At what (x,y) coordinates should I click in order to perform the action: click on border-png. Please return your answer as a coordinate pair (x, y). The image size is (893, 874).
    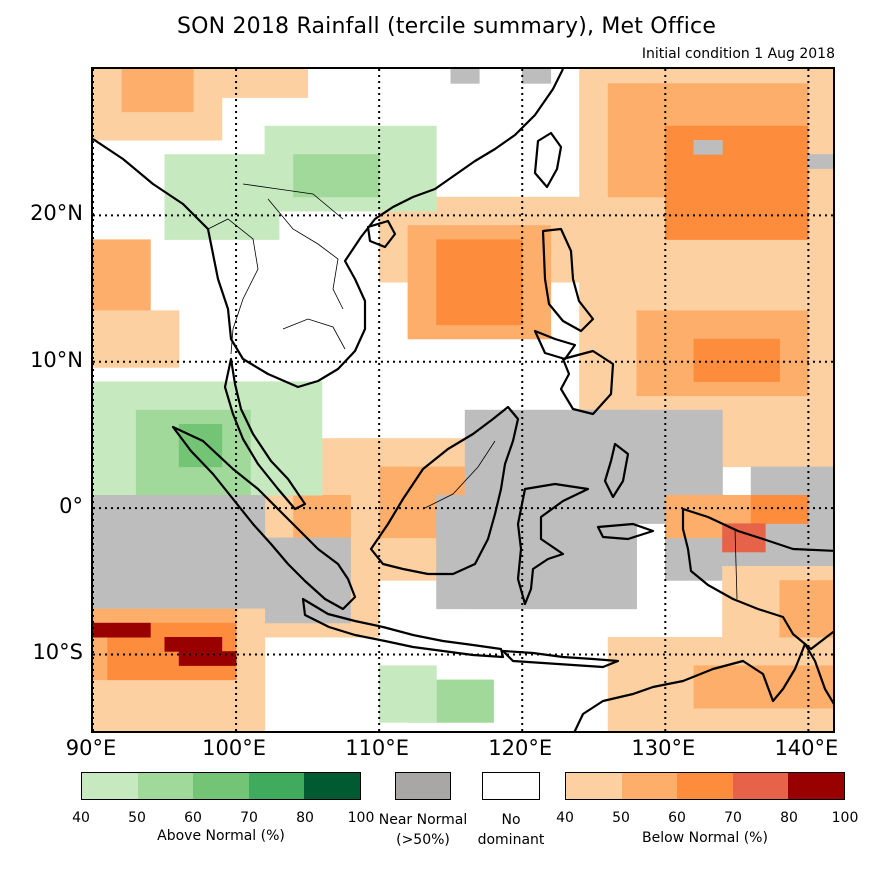
    Looking at the image, I should click on (736, 564).